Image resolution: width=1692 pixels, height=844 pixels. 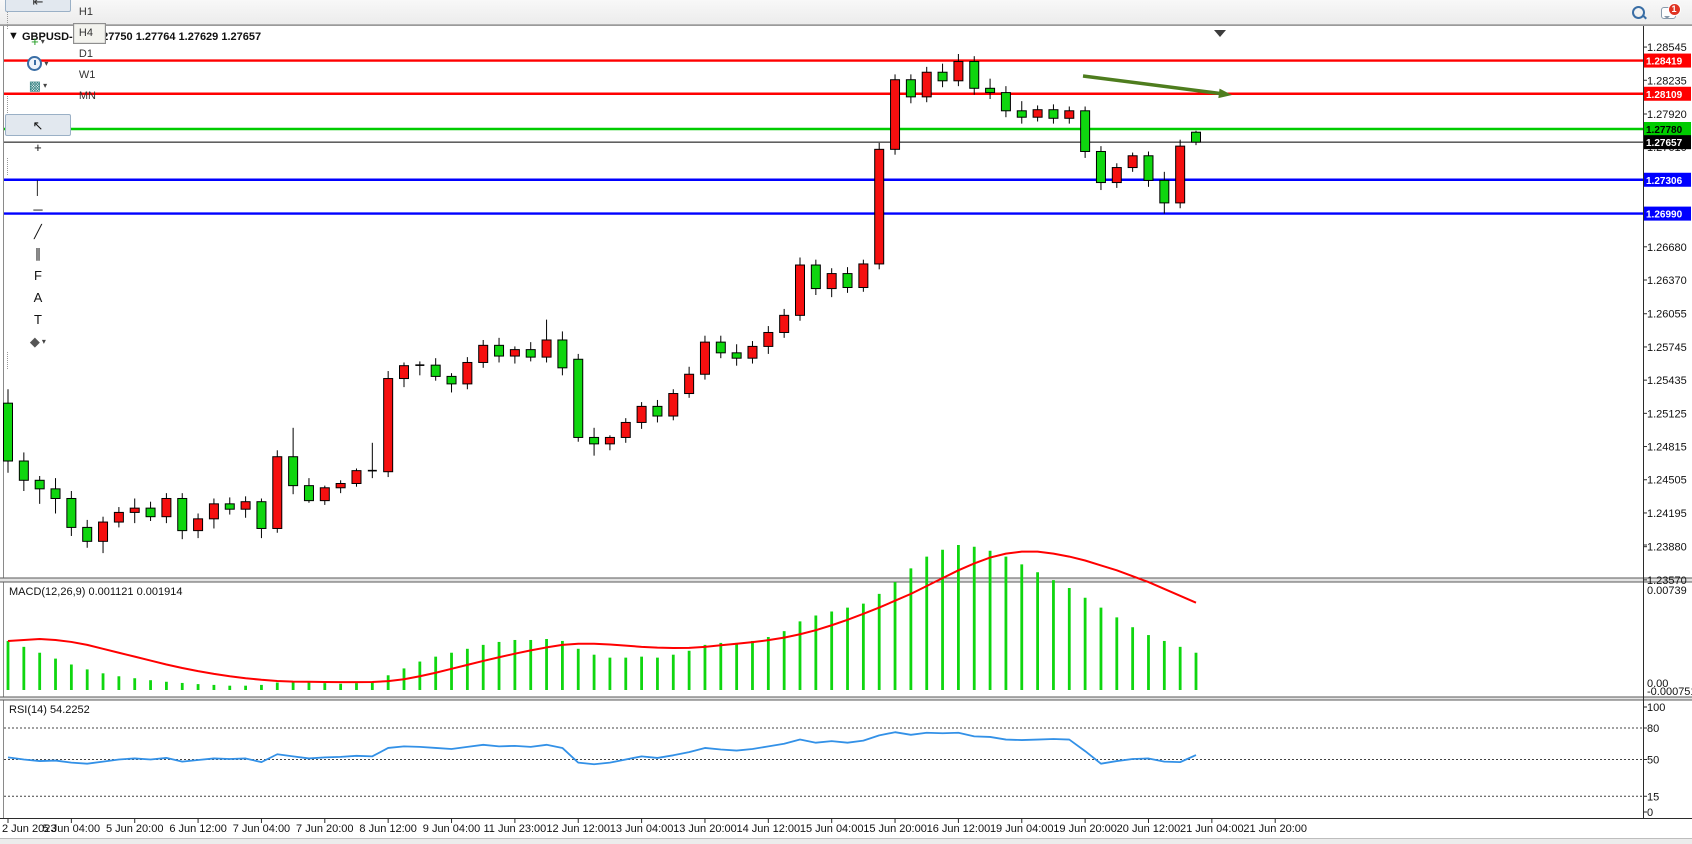 What do you see at coordinates (38, 297) in the screenshot?
I see `text-button: A` at bounding box center [38, 297].